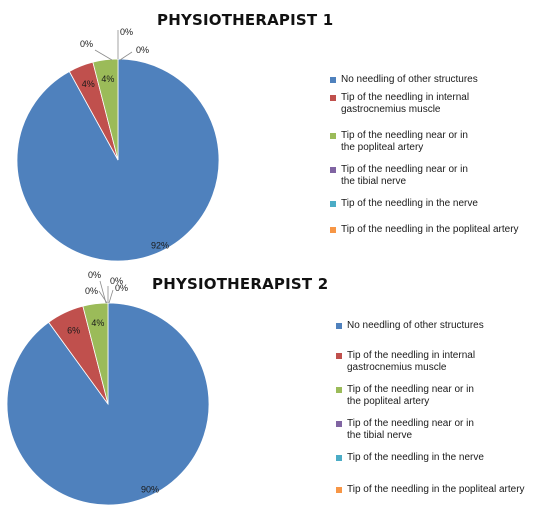 The width and height of the screenshot is (550, 515). Describe the element at coordinates (245, 20) in the screenshot. I see `chart-title: PHYSIOTHERAPIST 1` at that location.